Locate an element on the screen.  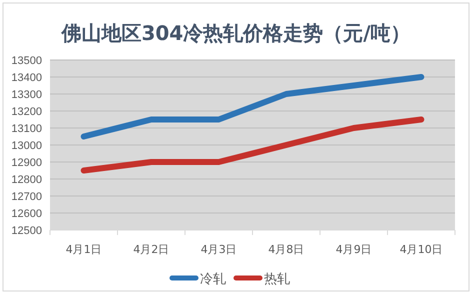
x-tick-label: 4月3日 is located at coordinates (218, 249).